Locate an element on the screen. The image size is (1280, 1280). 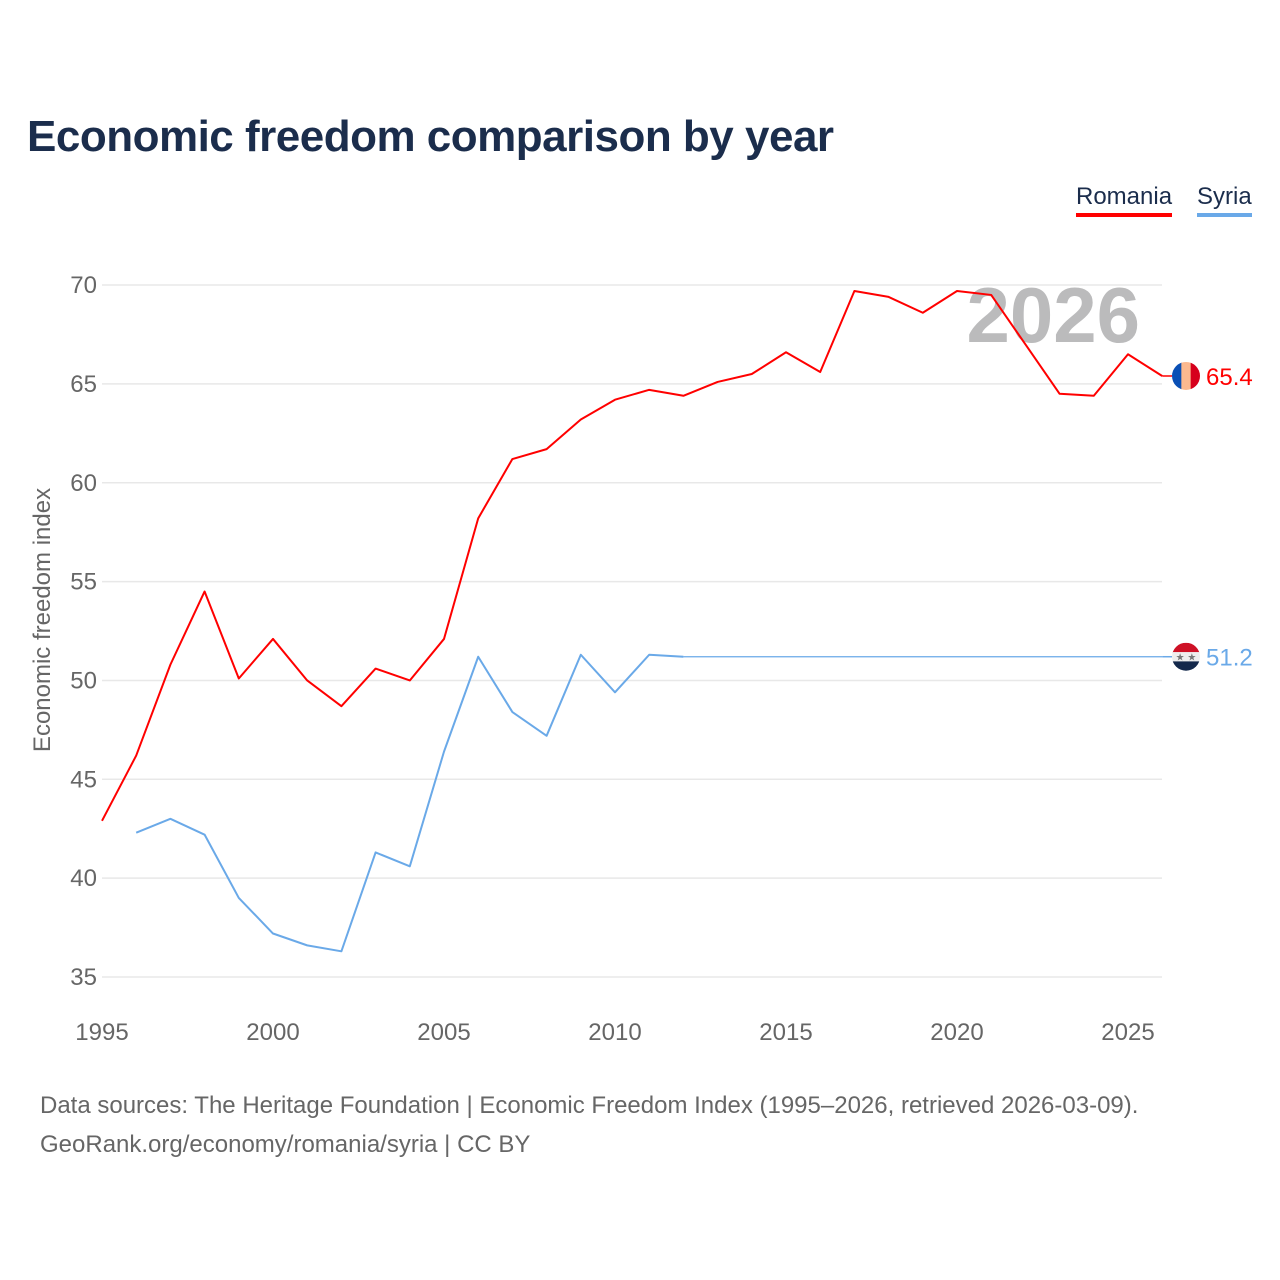
syria-flag-icon: ★ ★ is located at coordinates (1186, 656).